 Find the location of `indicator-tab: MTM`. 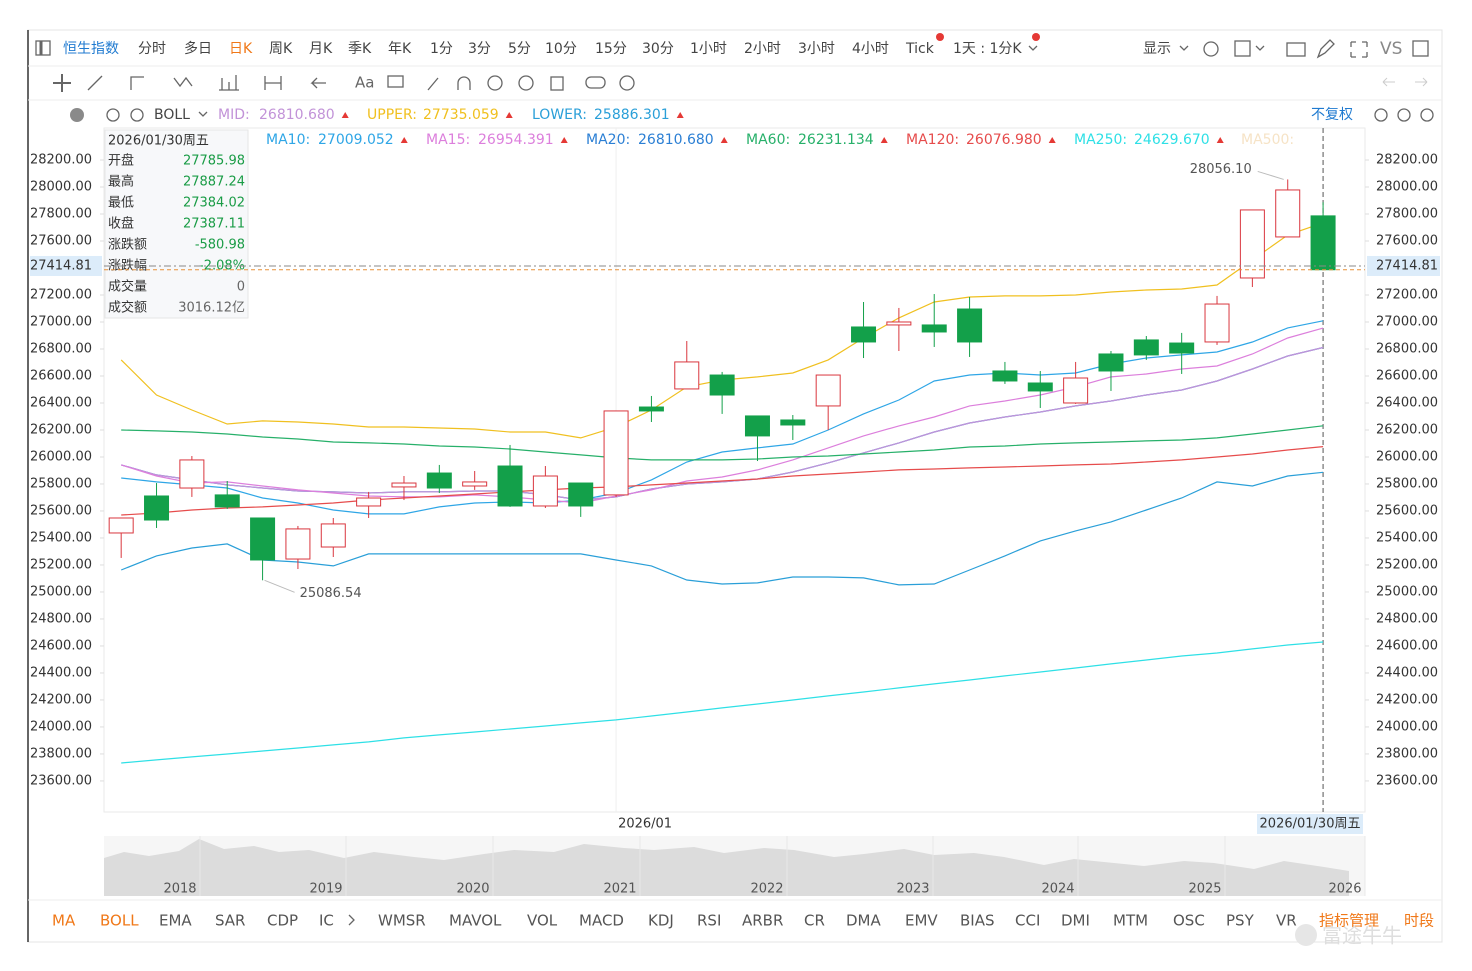

indicator-tab: MTM is located at coordinates (1130, 921).